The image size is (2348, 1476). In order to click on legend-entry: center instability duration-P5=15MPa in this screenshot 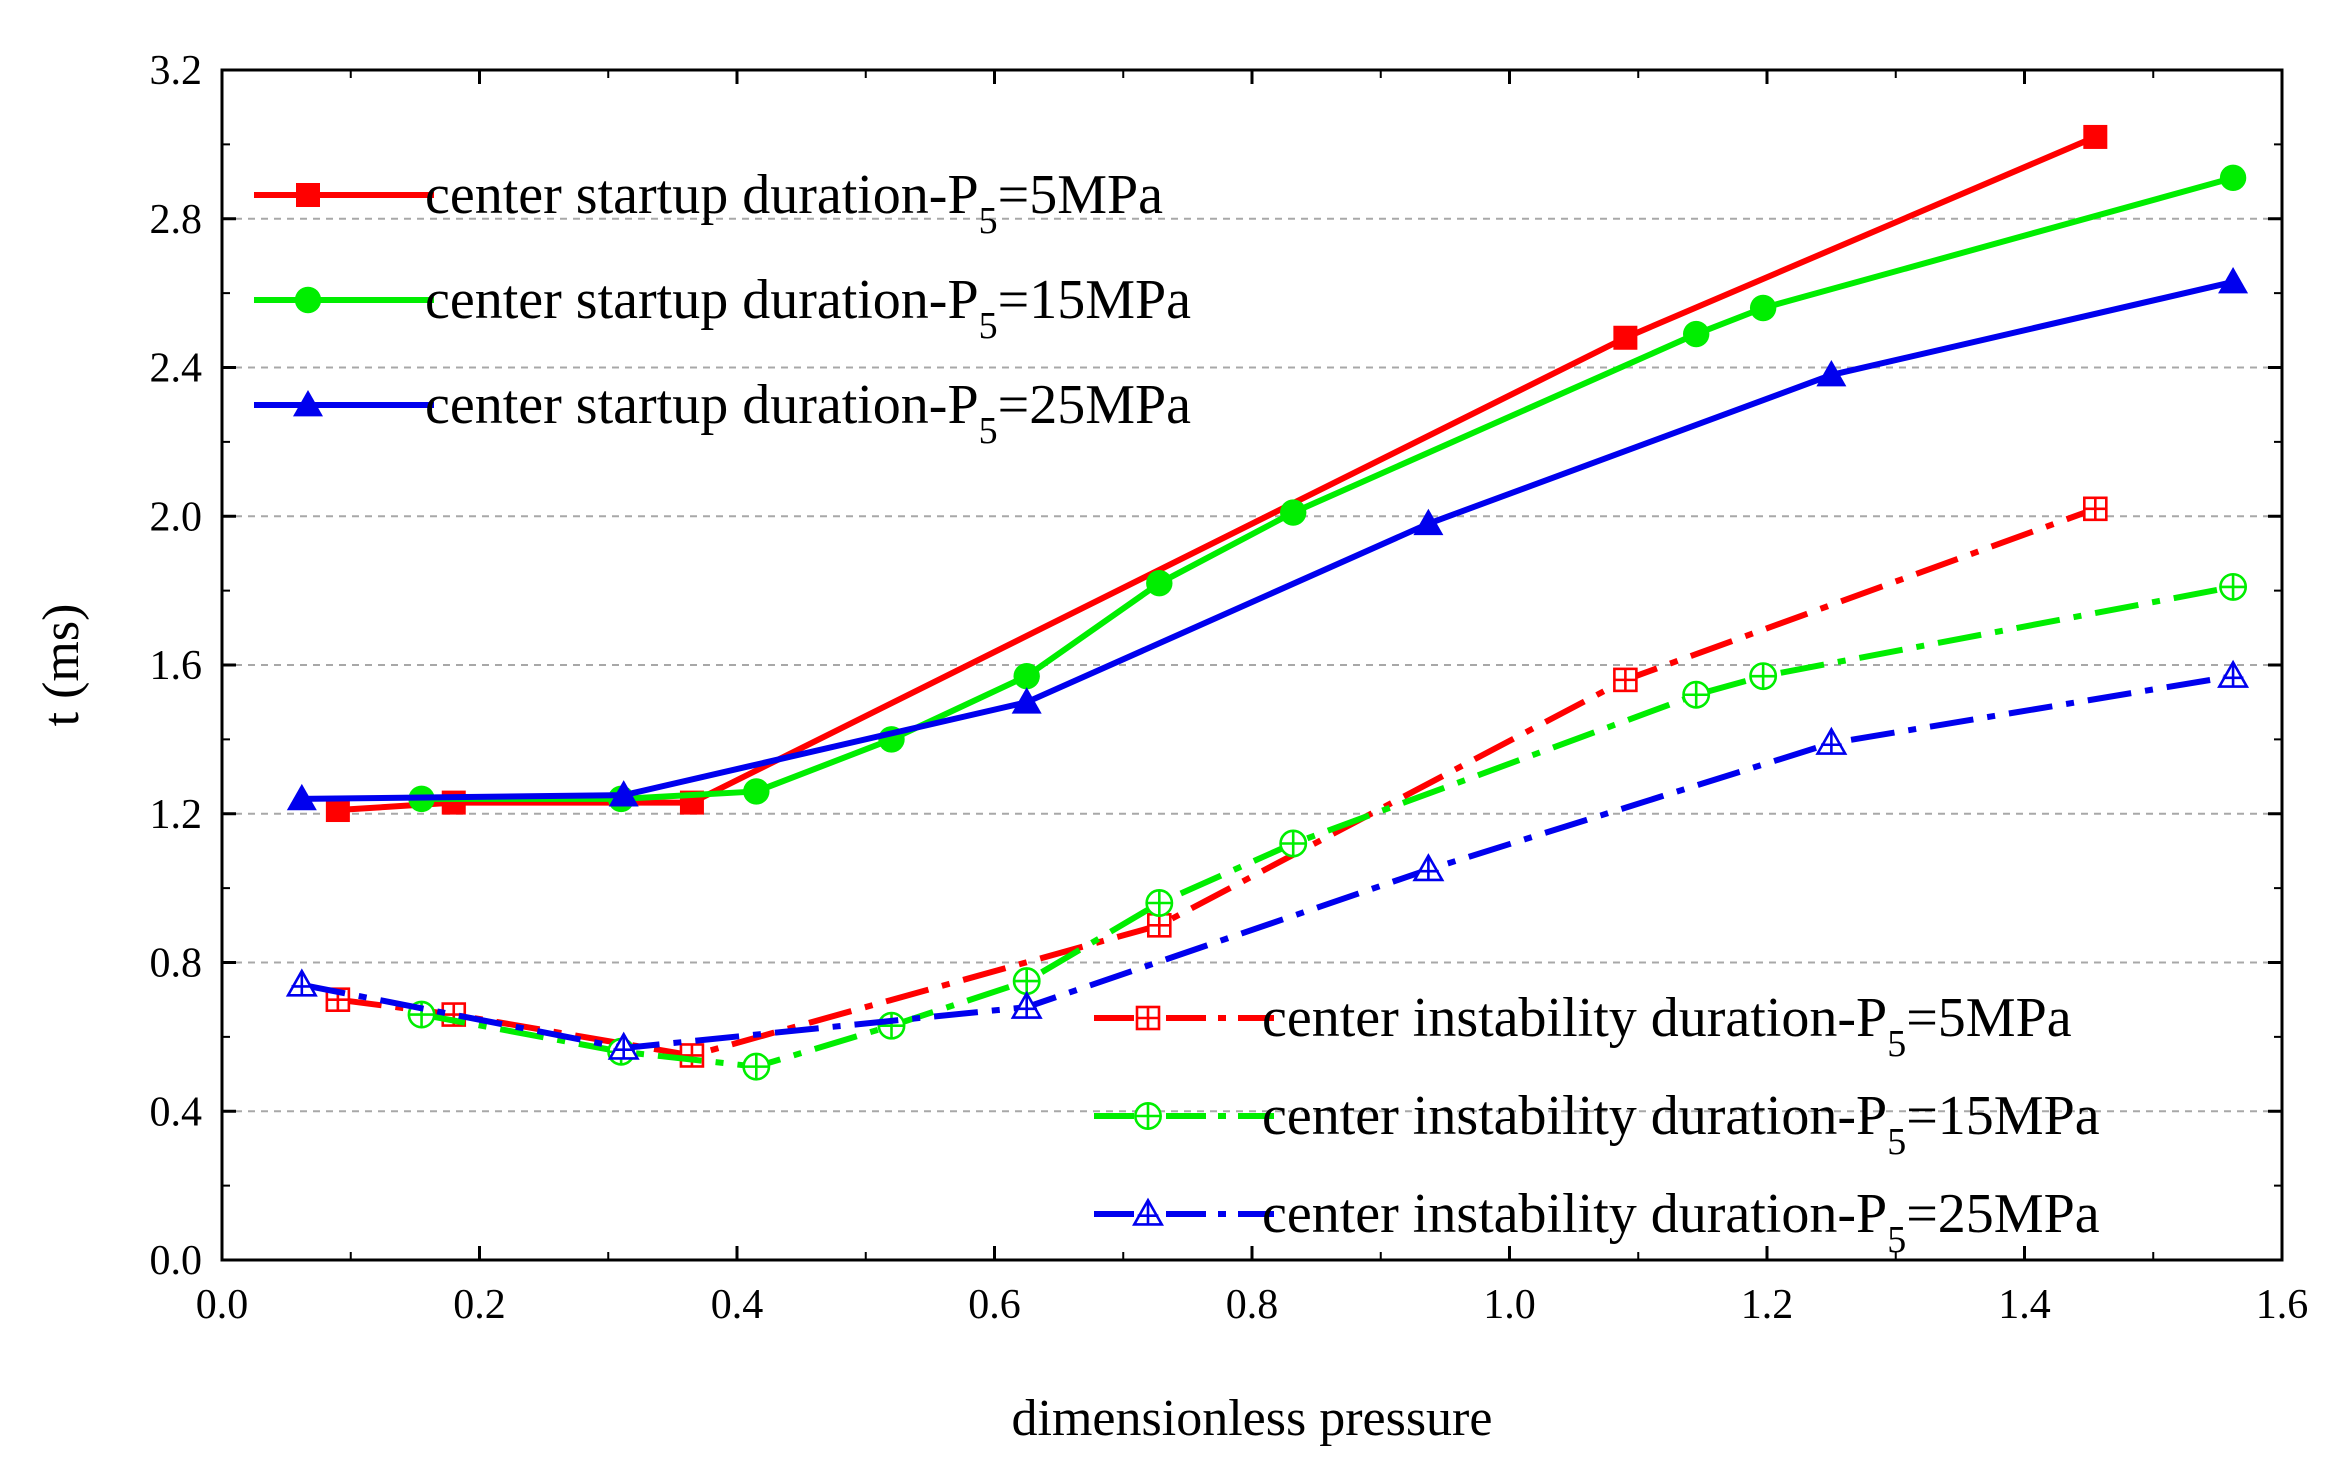, I will do `click(1597, 1124)`.